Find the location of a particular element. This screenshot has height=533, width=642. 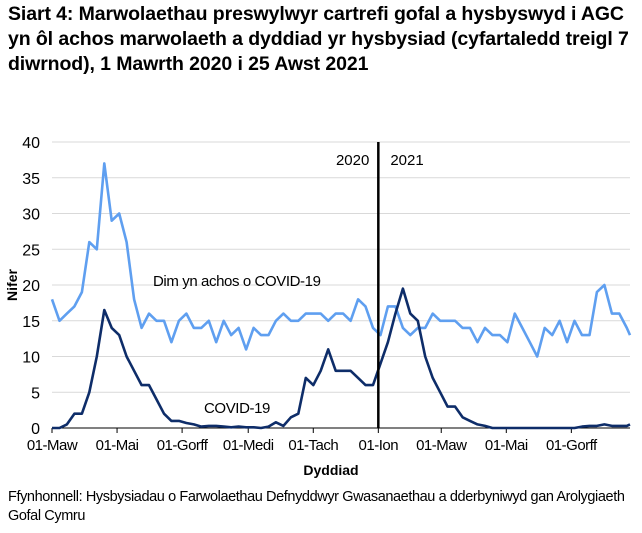

y-tick-label: 35 is located at coordinates (31, 179).